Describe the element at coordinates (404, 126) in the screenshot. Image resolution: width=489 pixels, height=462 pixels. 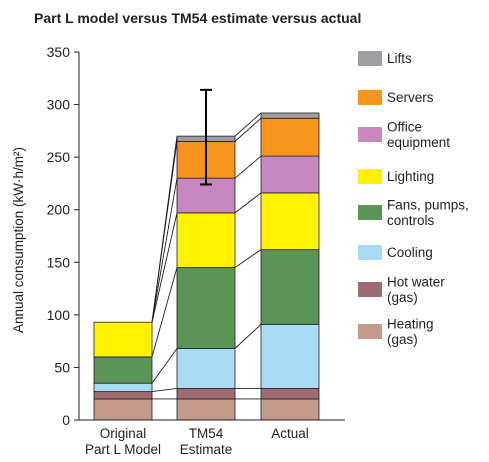
I see `legend-label-2-0: Office` at that location.